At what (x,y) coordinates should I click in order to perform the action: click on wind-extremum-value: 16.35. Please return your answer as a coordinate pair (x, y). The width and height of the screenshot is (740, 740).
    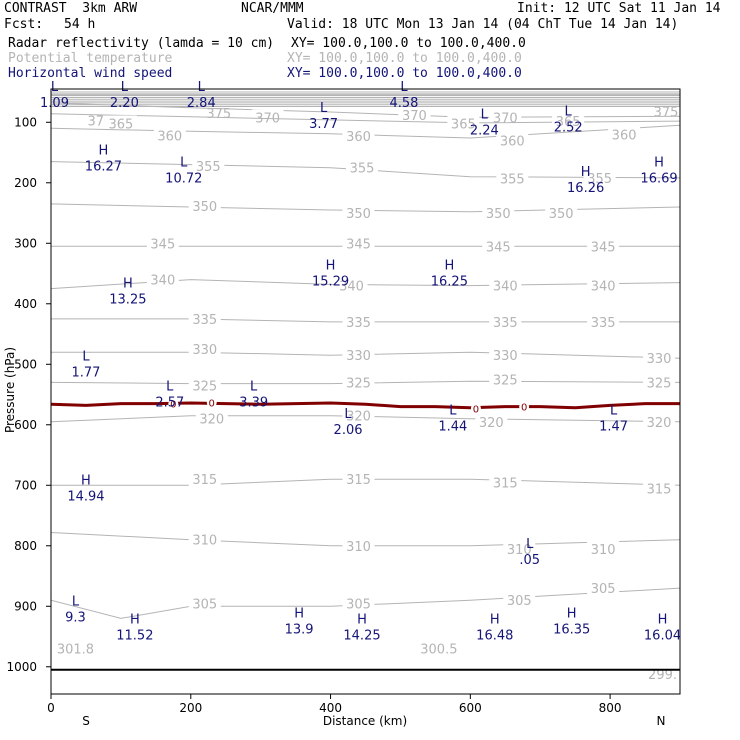
    Looking at the image, I should click on (571, 629).